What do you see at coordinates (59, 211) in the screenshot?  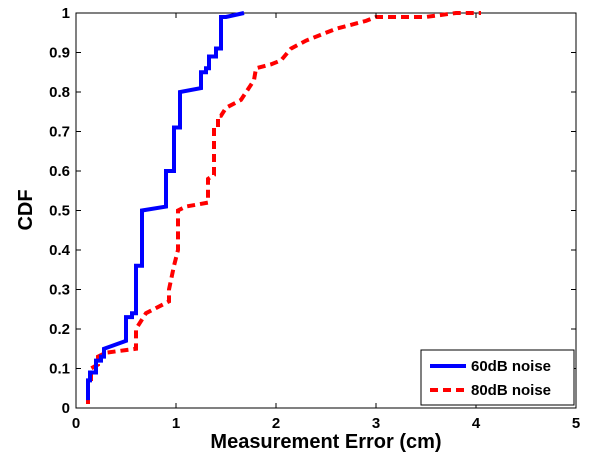 I see `y-tick-label: 0.5` at bounding box center [59, 211].